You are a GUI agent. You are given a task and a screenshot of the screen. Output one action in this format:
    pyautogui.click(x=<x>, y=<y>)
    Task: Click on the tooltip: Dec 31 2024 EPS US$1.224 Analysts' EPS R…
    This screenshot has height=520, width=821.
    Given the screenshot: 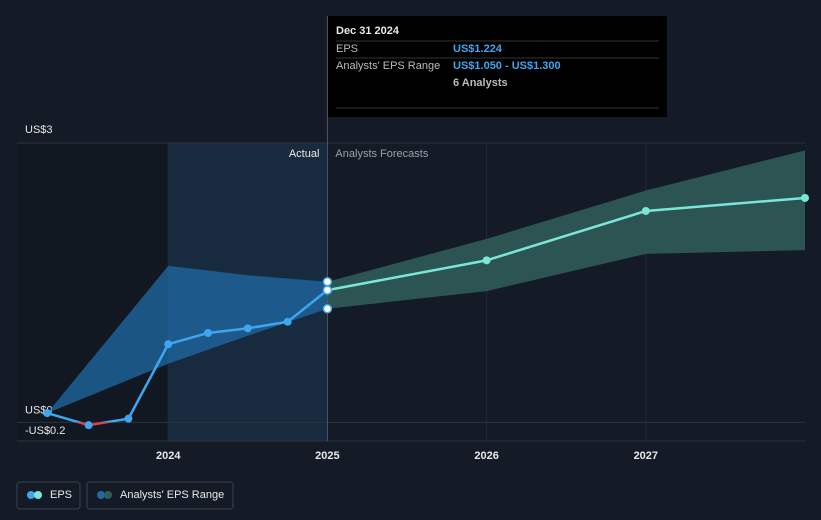 What is the action you would take?
    pyautogui.click(x=497, y=66)
    